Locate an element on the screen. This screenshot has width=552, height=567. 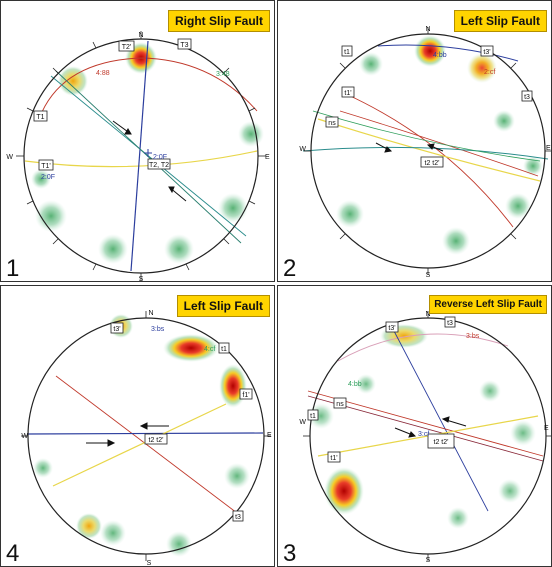
great-circle-teal is located at coordinates (425, 153).